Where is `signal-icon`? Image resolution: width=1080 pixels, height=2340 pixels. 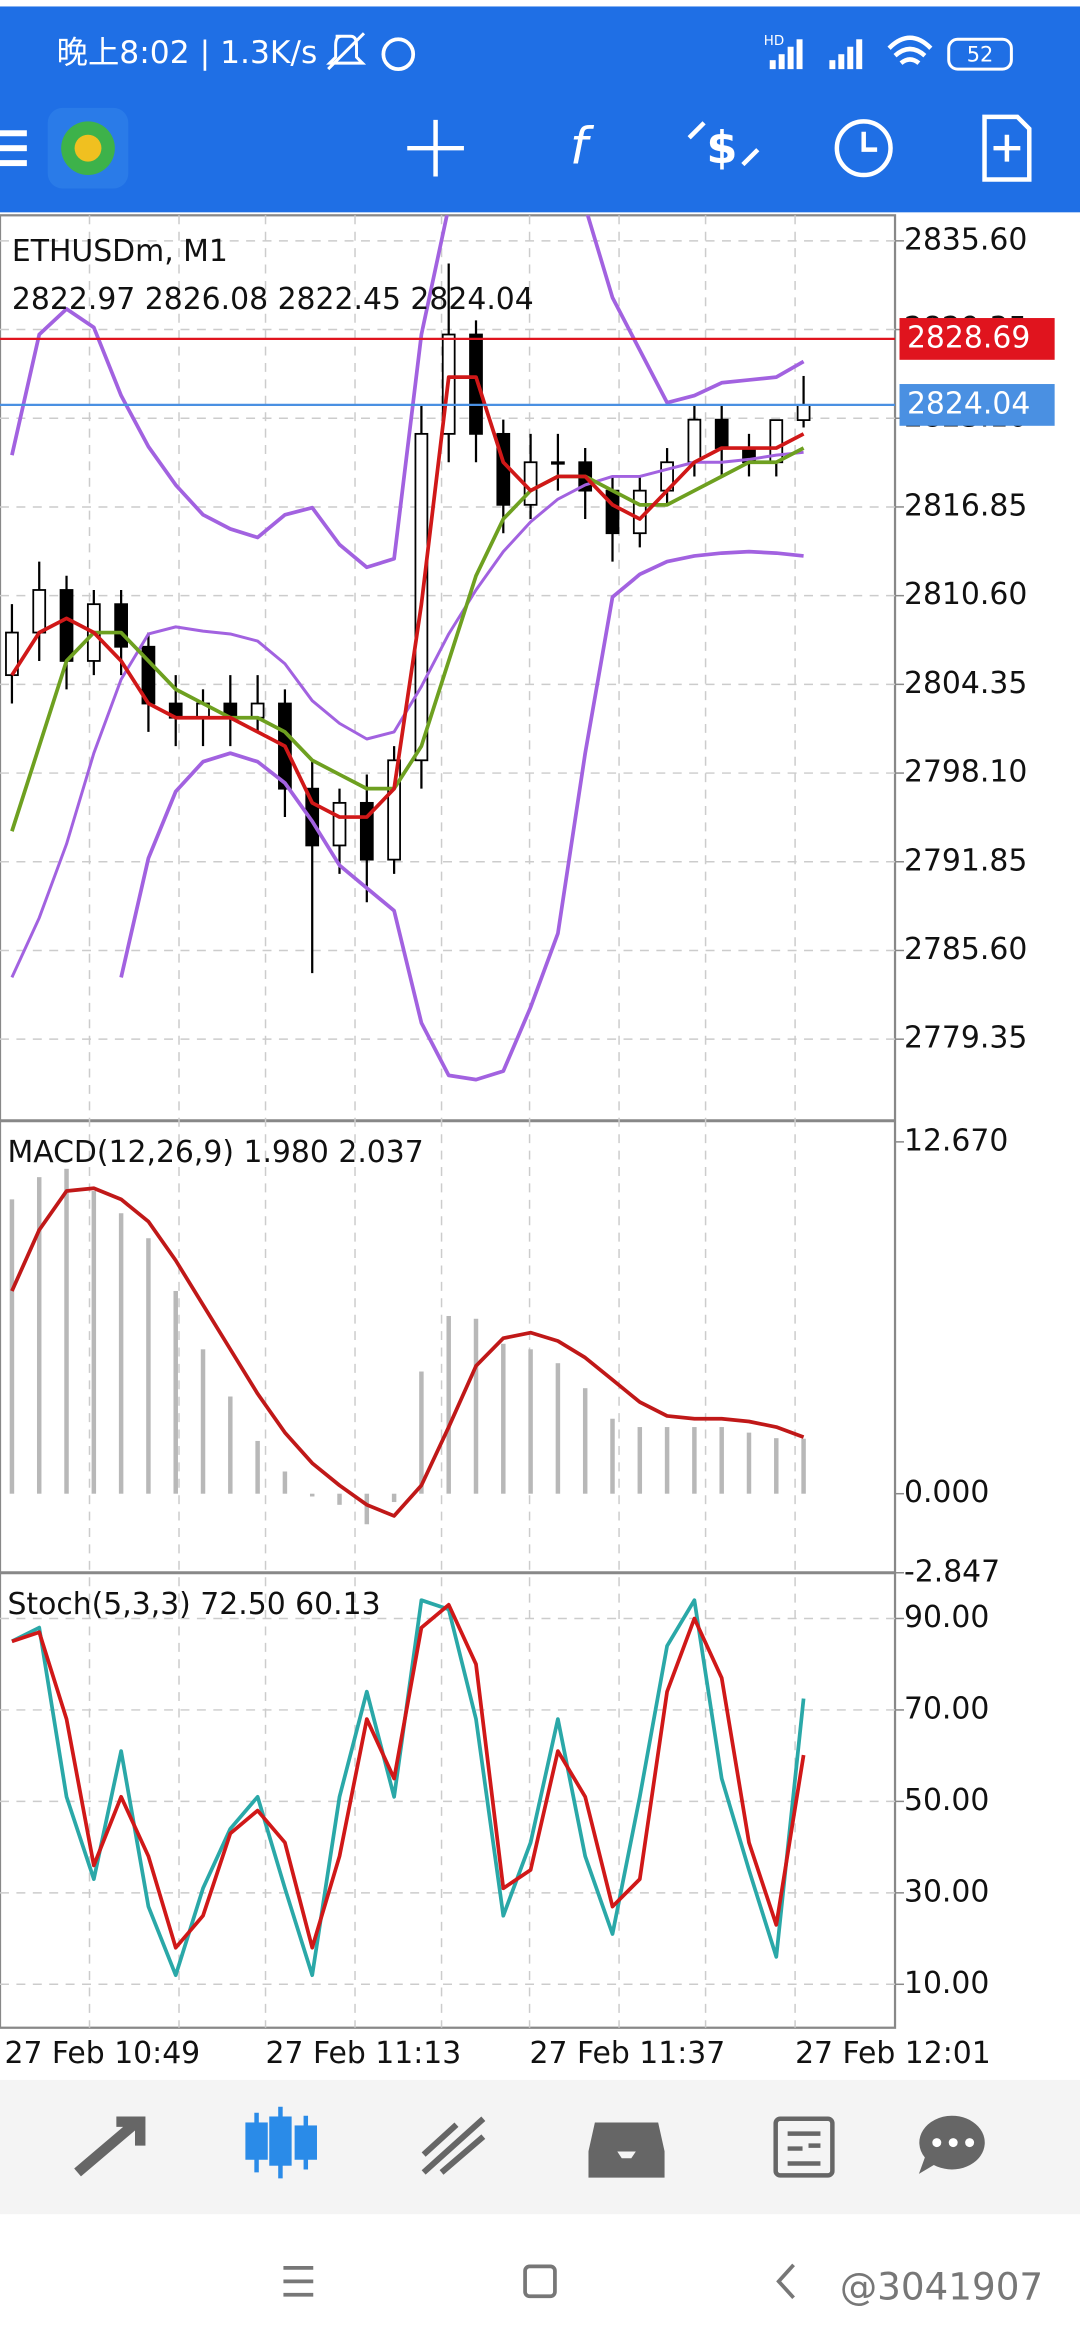
signal-icon is located at coordinates (816, 54).